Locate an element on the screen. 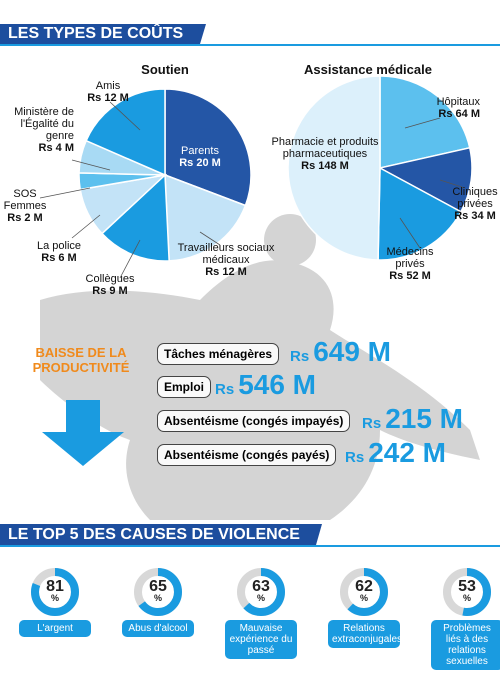  productivity-title: BAISSE DE LA PRODUCTIVITÉ is located at coordinates (81, 360).